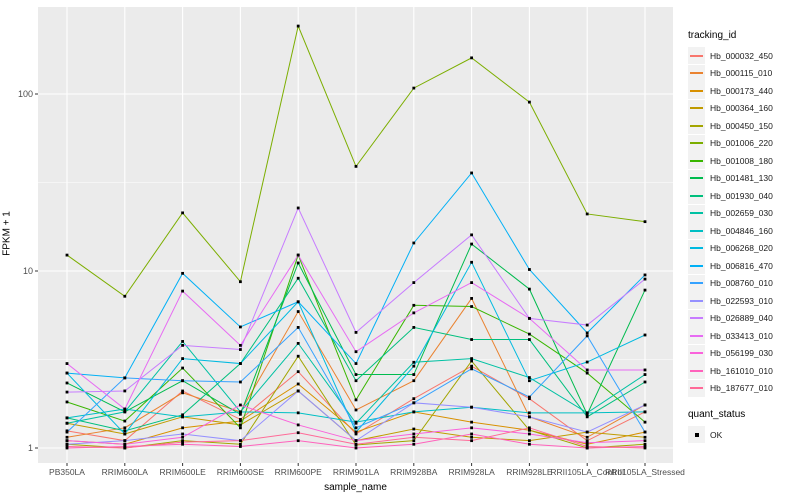 Image resolution: width=800 pixels, height=500 pixels. Describe the element at coordinates (741, 73) in the screenshot. I see `legend-label: Hb_000115_010` at that location.